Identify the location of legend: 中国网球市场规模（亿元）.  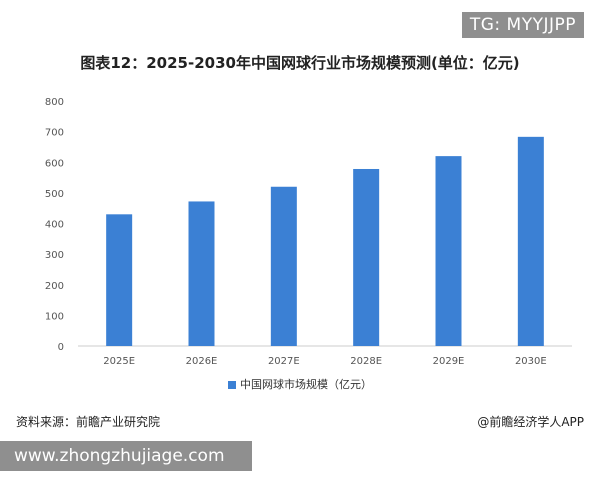
(300, 384).